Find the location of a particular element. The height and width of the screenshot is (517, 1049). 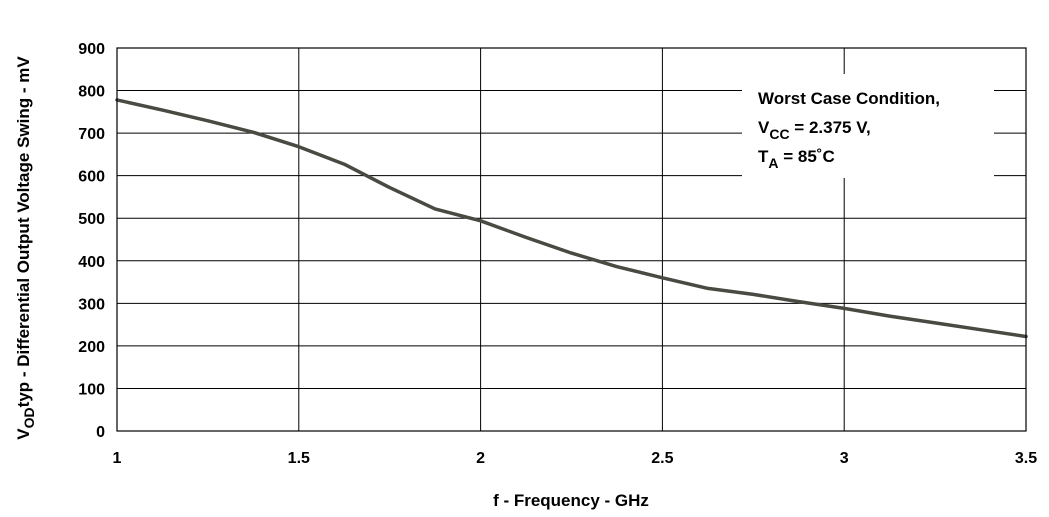

x-tick-label: 1.5 is located at coordinates (299, 458).